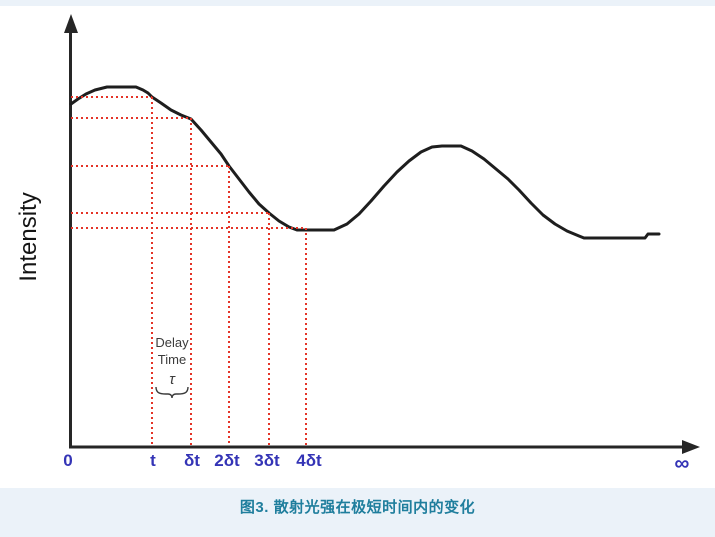 Image resolution: width=715 pixels, height=537 pixels. Describe the element at coordinates (357, 507) in the screenshot. I see `figure-caption: 图3. 散射光强在极短时间内的变化` at that location.